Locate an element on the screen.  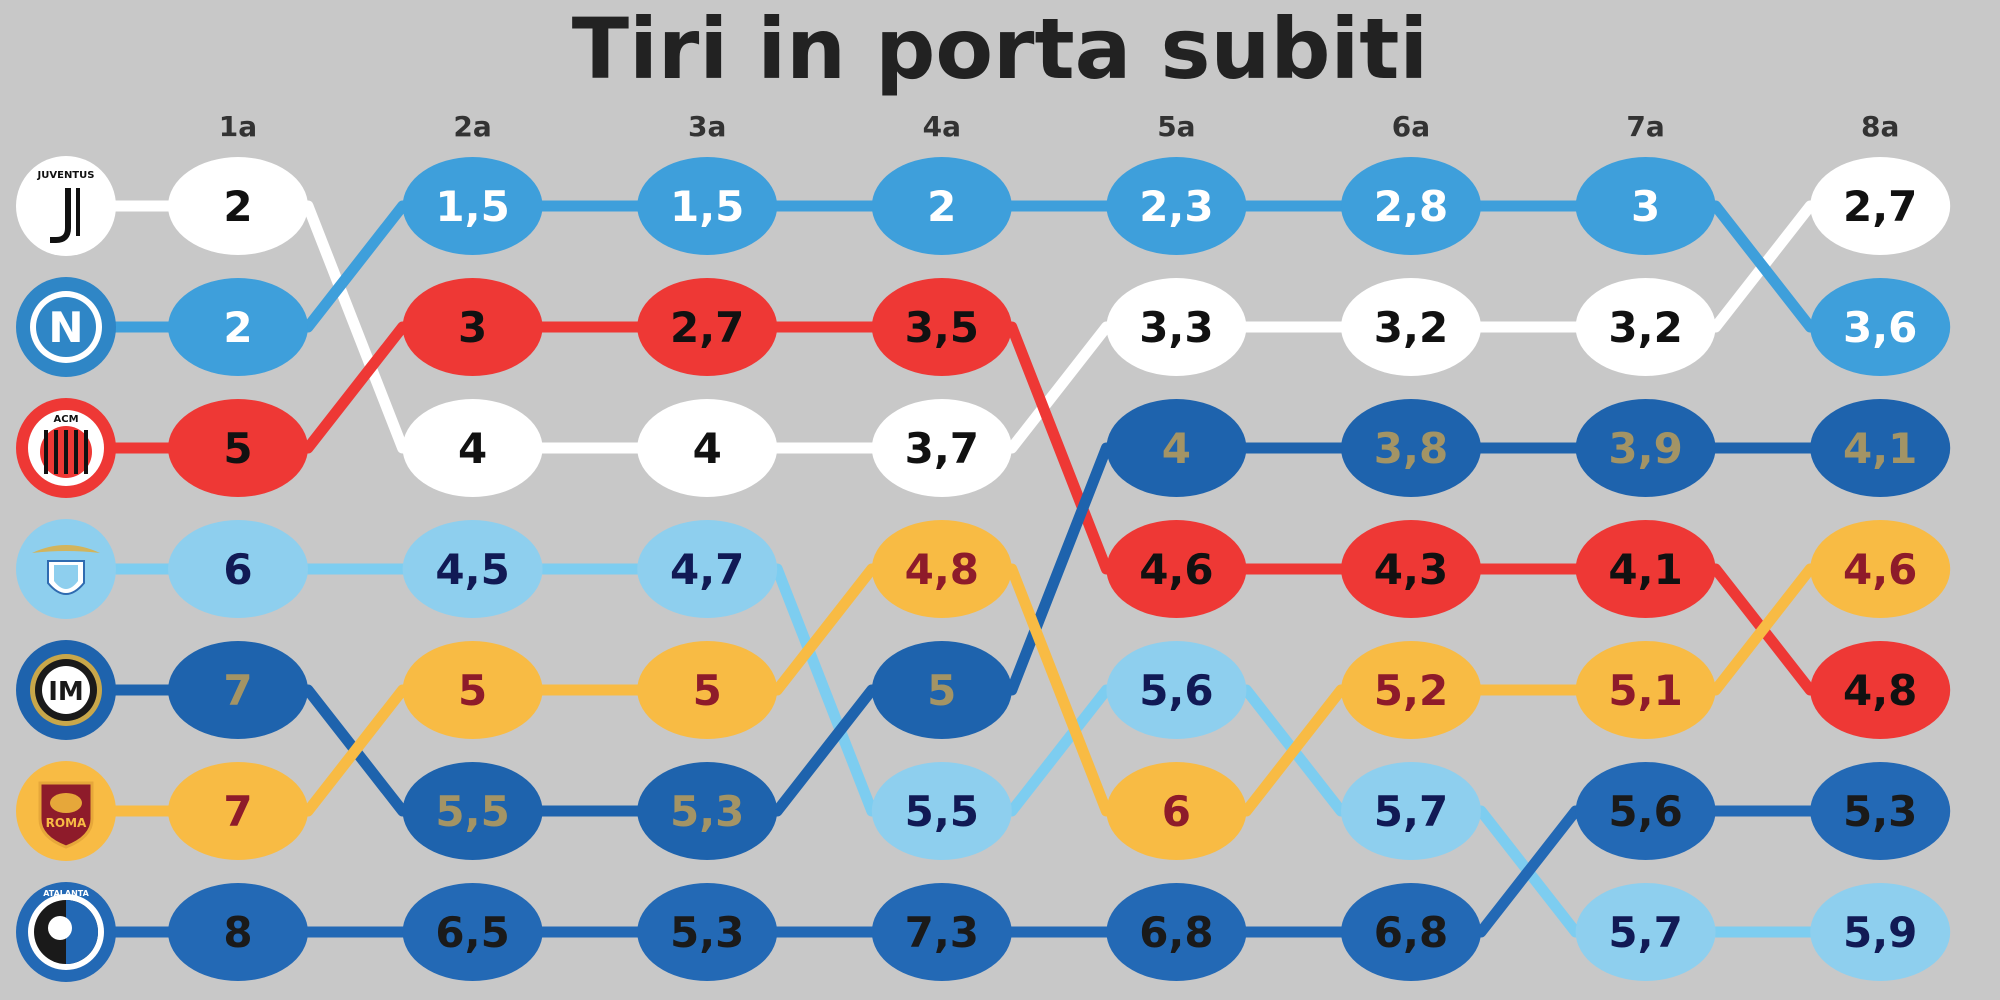
value-label-milan: 4,1 is located at coordinates (1645, 569).